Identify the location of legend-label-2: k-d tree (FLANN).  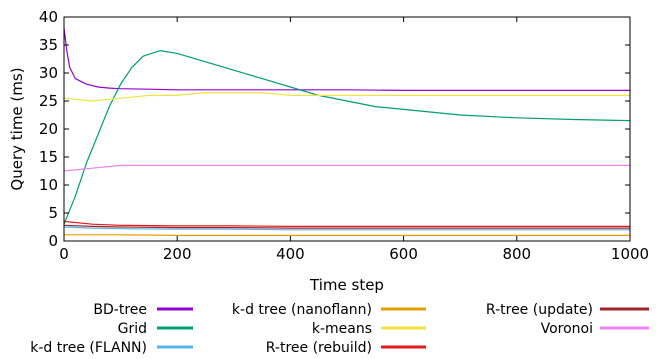
(88, 348).